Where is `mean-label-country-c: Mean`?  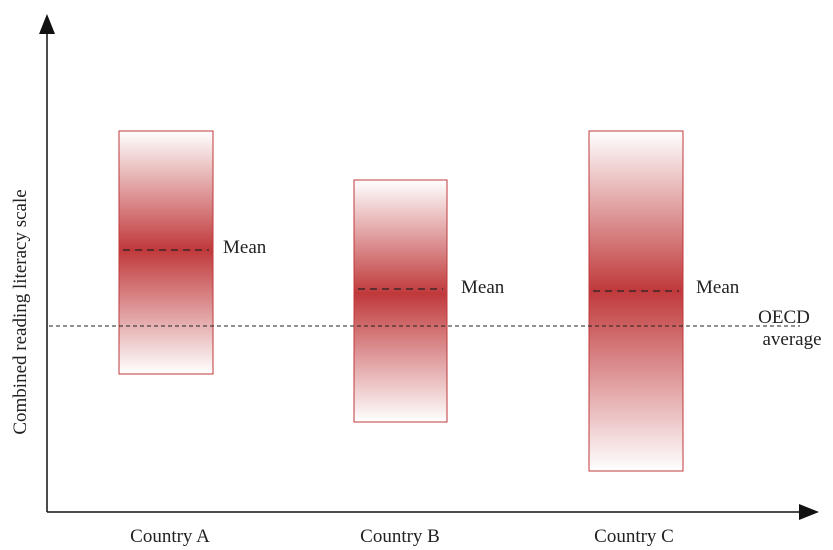 mean-label-country-c: Mean is located at coordinates (718, 287).